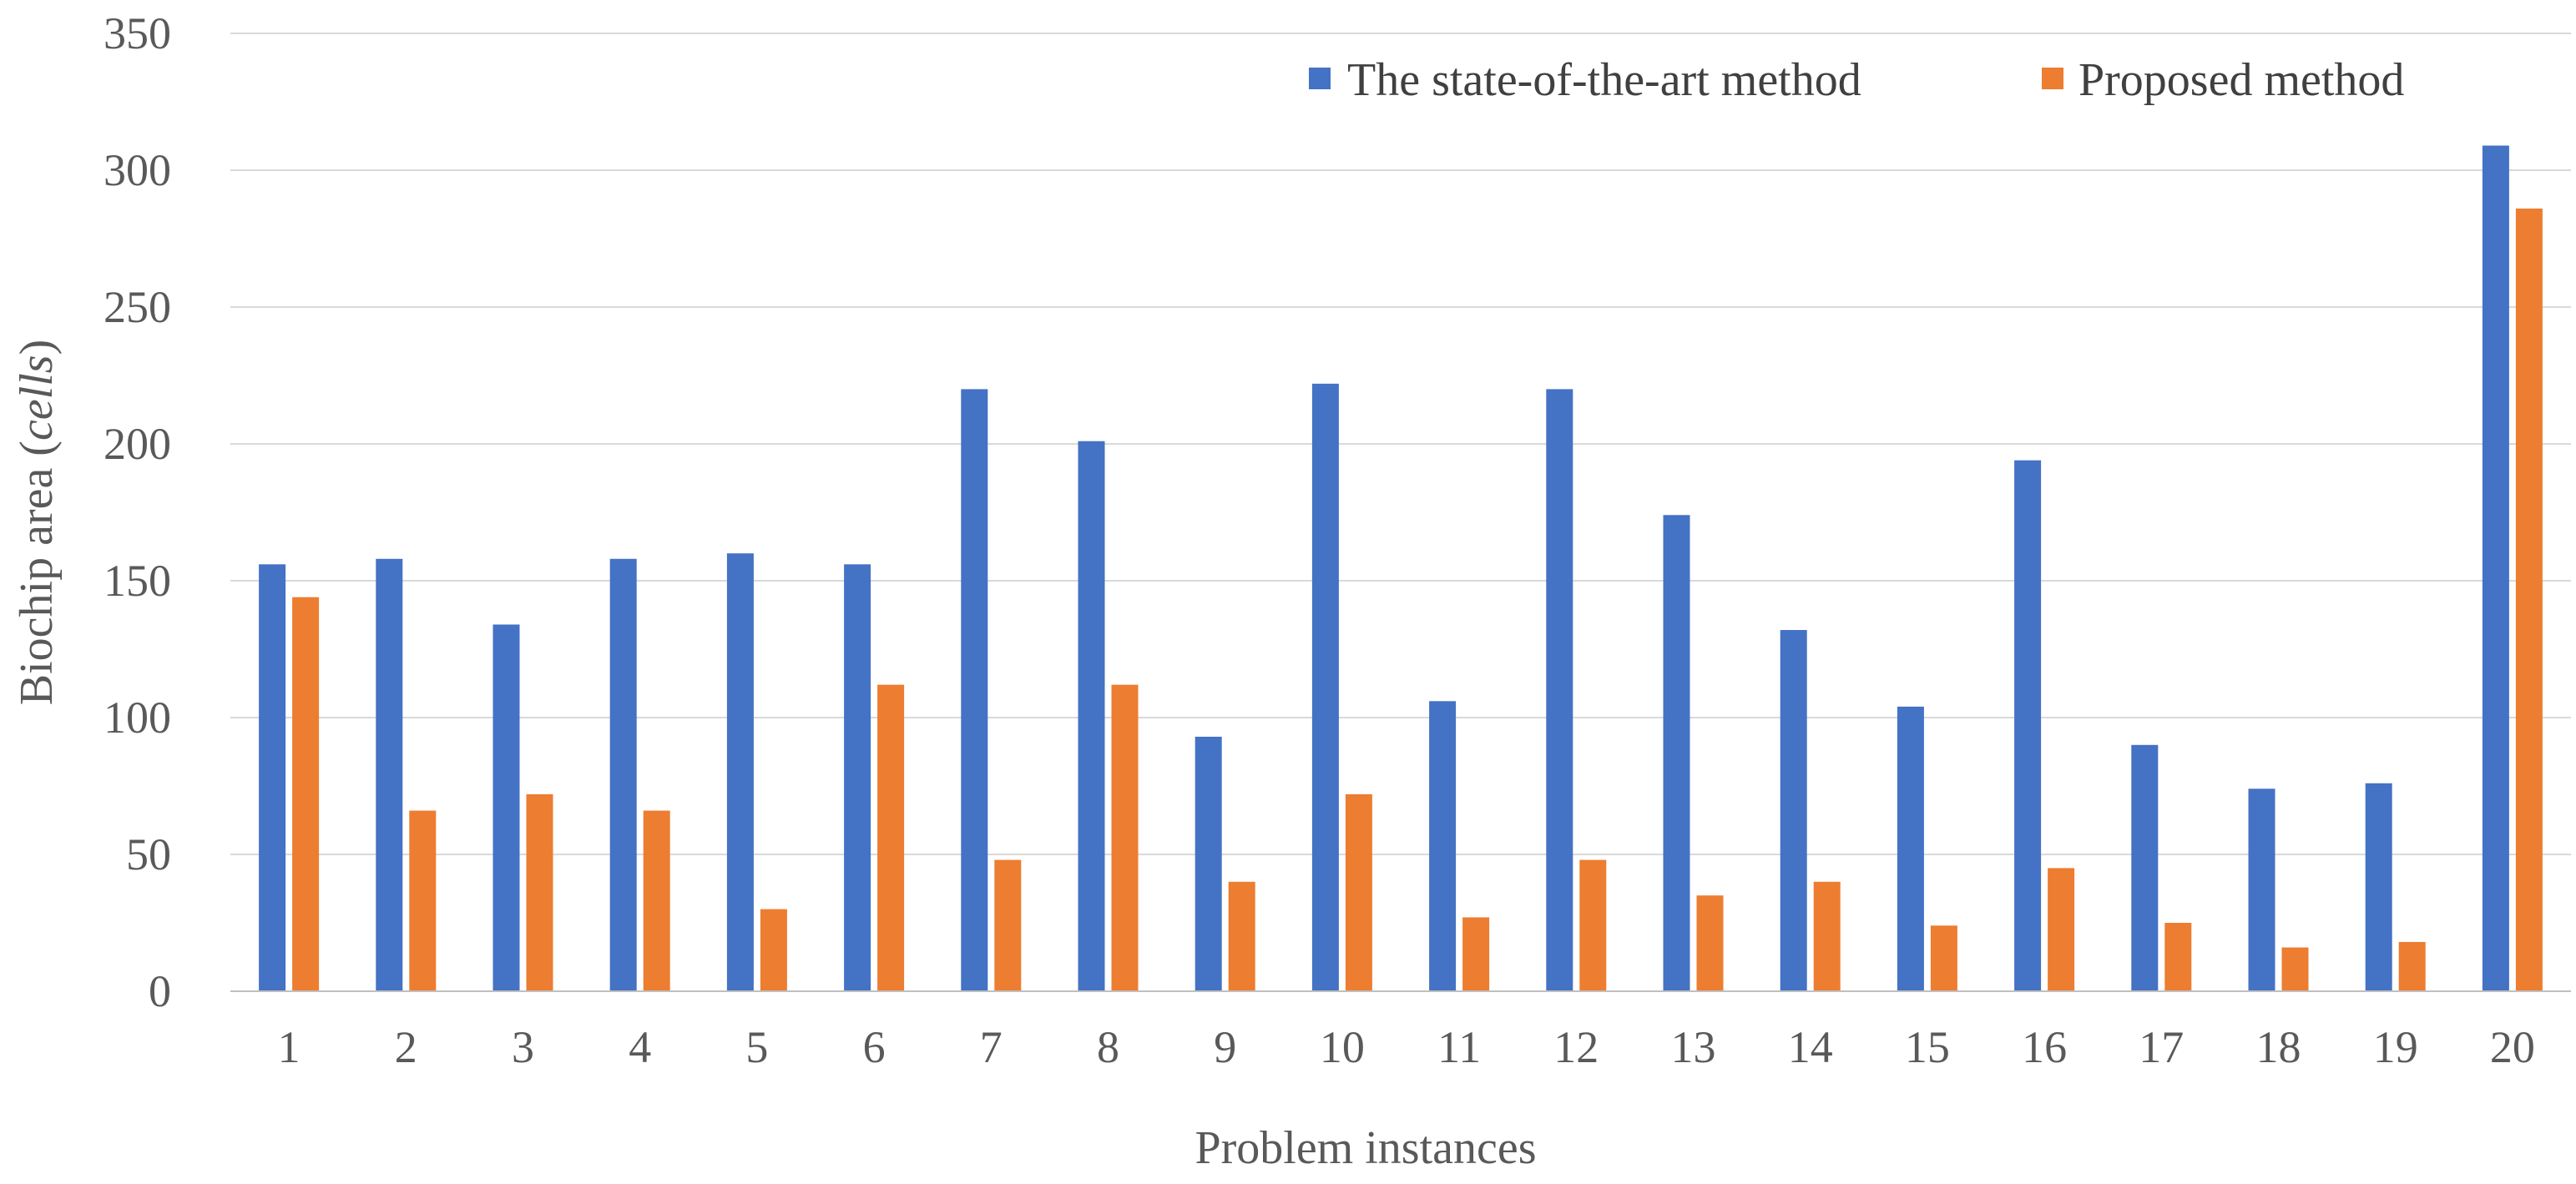 The width and height of the screenshot is (2576, 1184). Describe the element at coordinates (992, 1047) in the screenshot. I see `x-tick-label: 7` at that location.